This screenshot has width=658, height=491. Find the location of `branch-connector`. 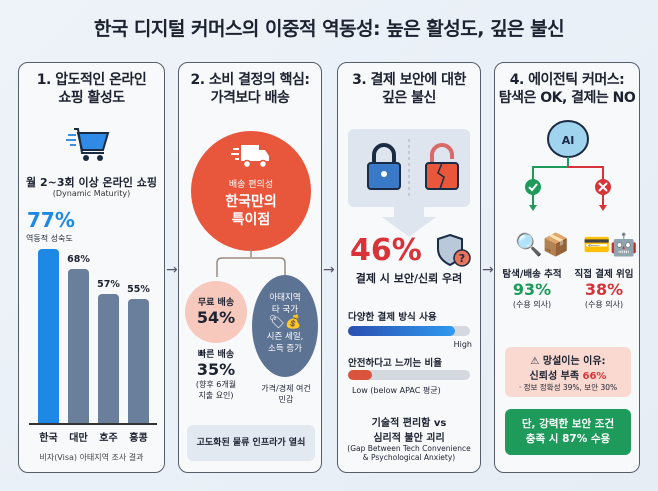

branch-connector is located at coordinates (251, 263).